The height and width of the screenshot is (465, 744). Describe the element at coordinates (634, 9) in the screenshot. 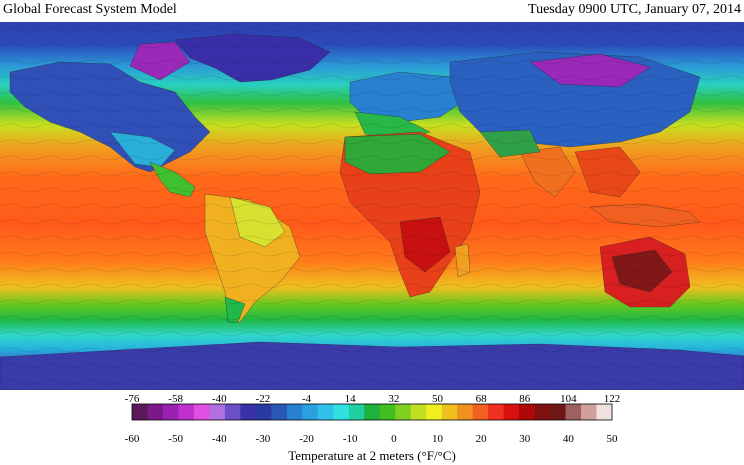

I see `forecast-timestamp: Tuesday 0900 UTC, January 07, 2014` at that location.